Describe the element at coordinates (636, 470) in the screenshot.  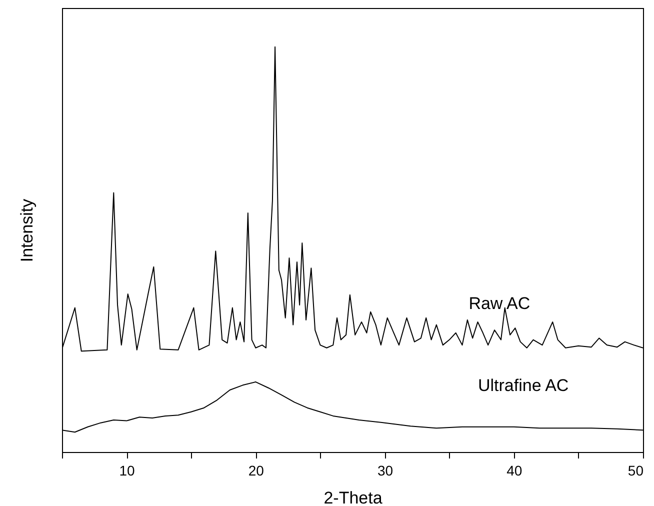
I see `x-tick-label: 50` at that location.